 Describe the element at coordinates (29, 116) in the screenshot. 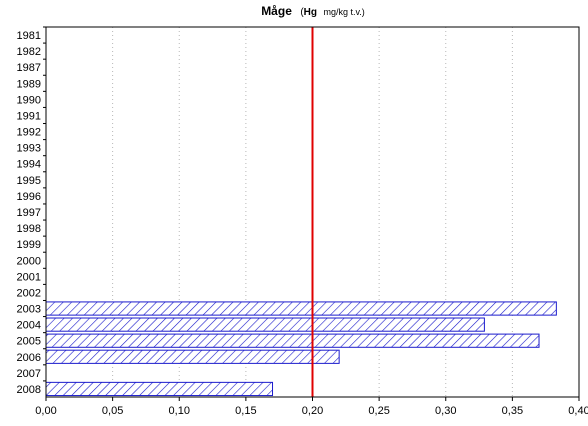

I see `y-tick-label: 1991` at that location.